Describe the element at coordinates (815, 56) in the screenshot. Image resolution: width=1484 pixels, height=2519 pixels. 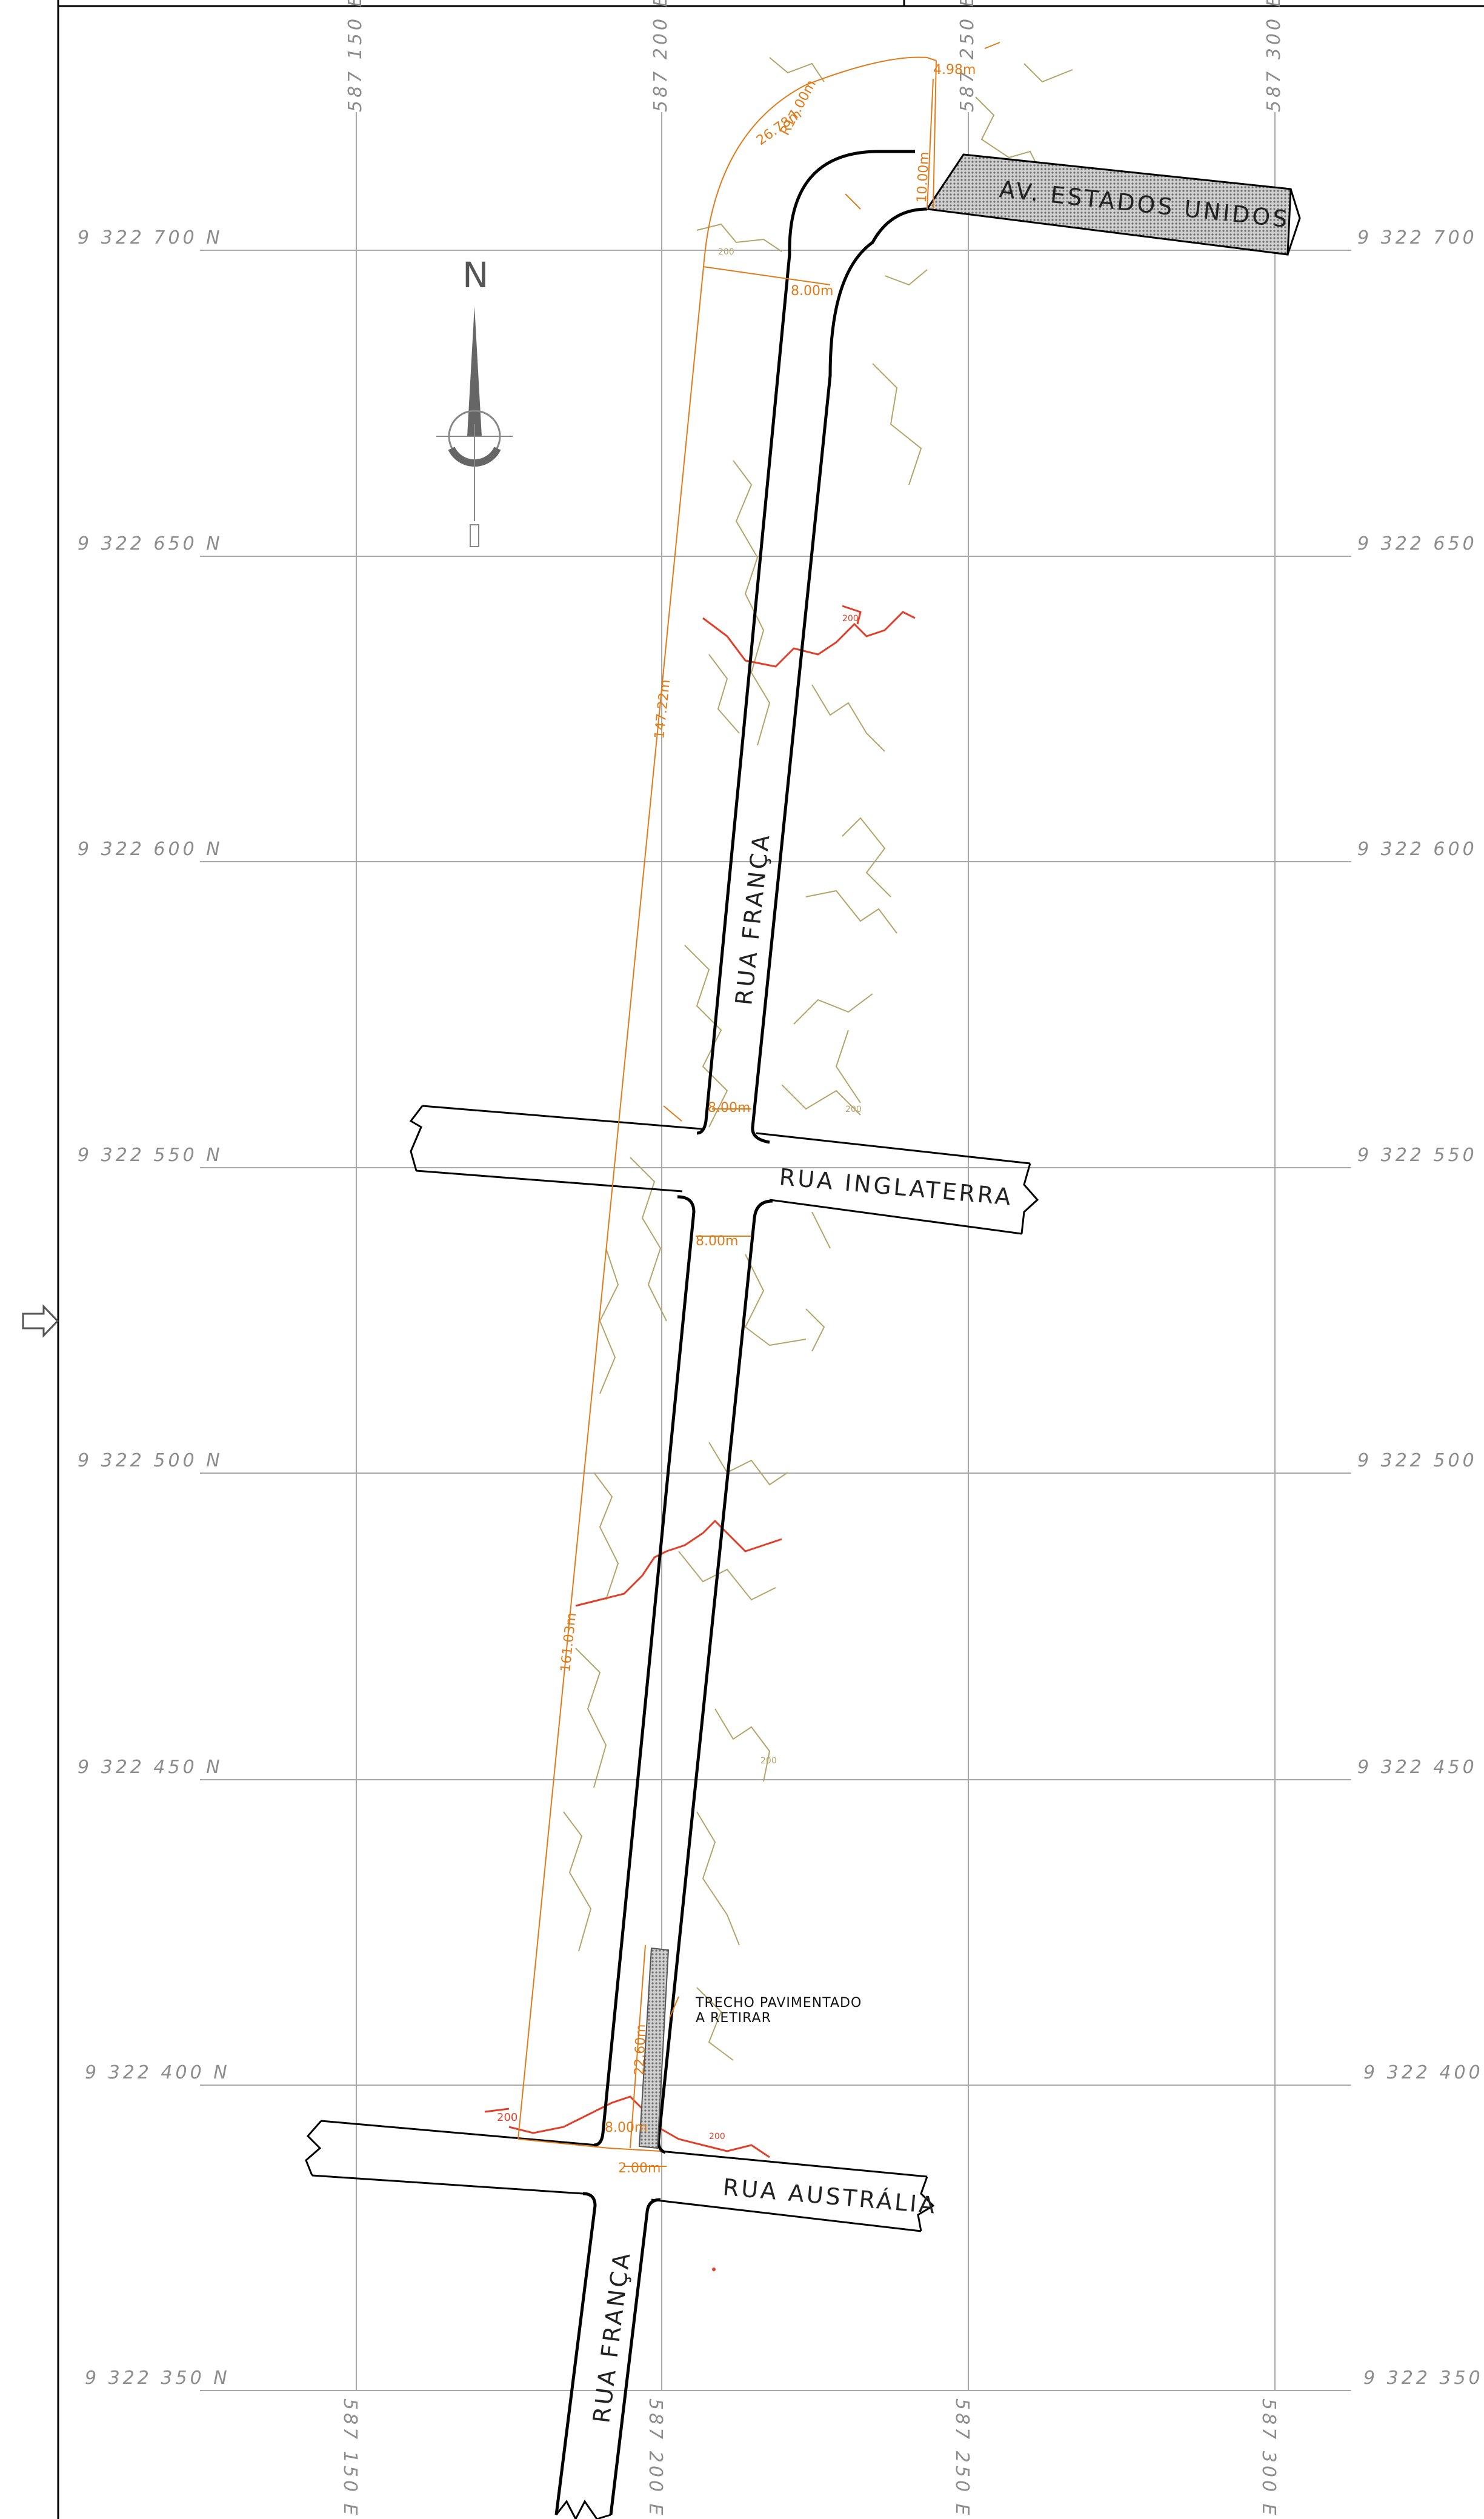
I see `grid-labels-east-top: 587 150 E 587 200 E 587 250 E 587 300 E` at that location.